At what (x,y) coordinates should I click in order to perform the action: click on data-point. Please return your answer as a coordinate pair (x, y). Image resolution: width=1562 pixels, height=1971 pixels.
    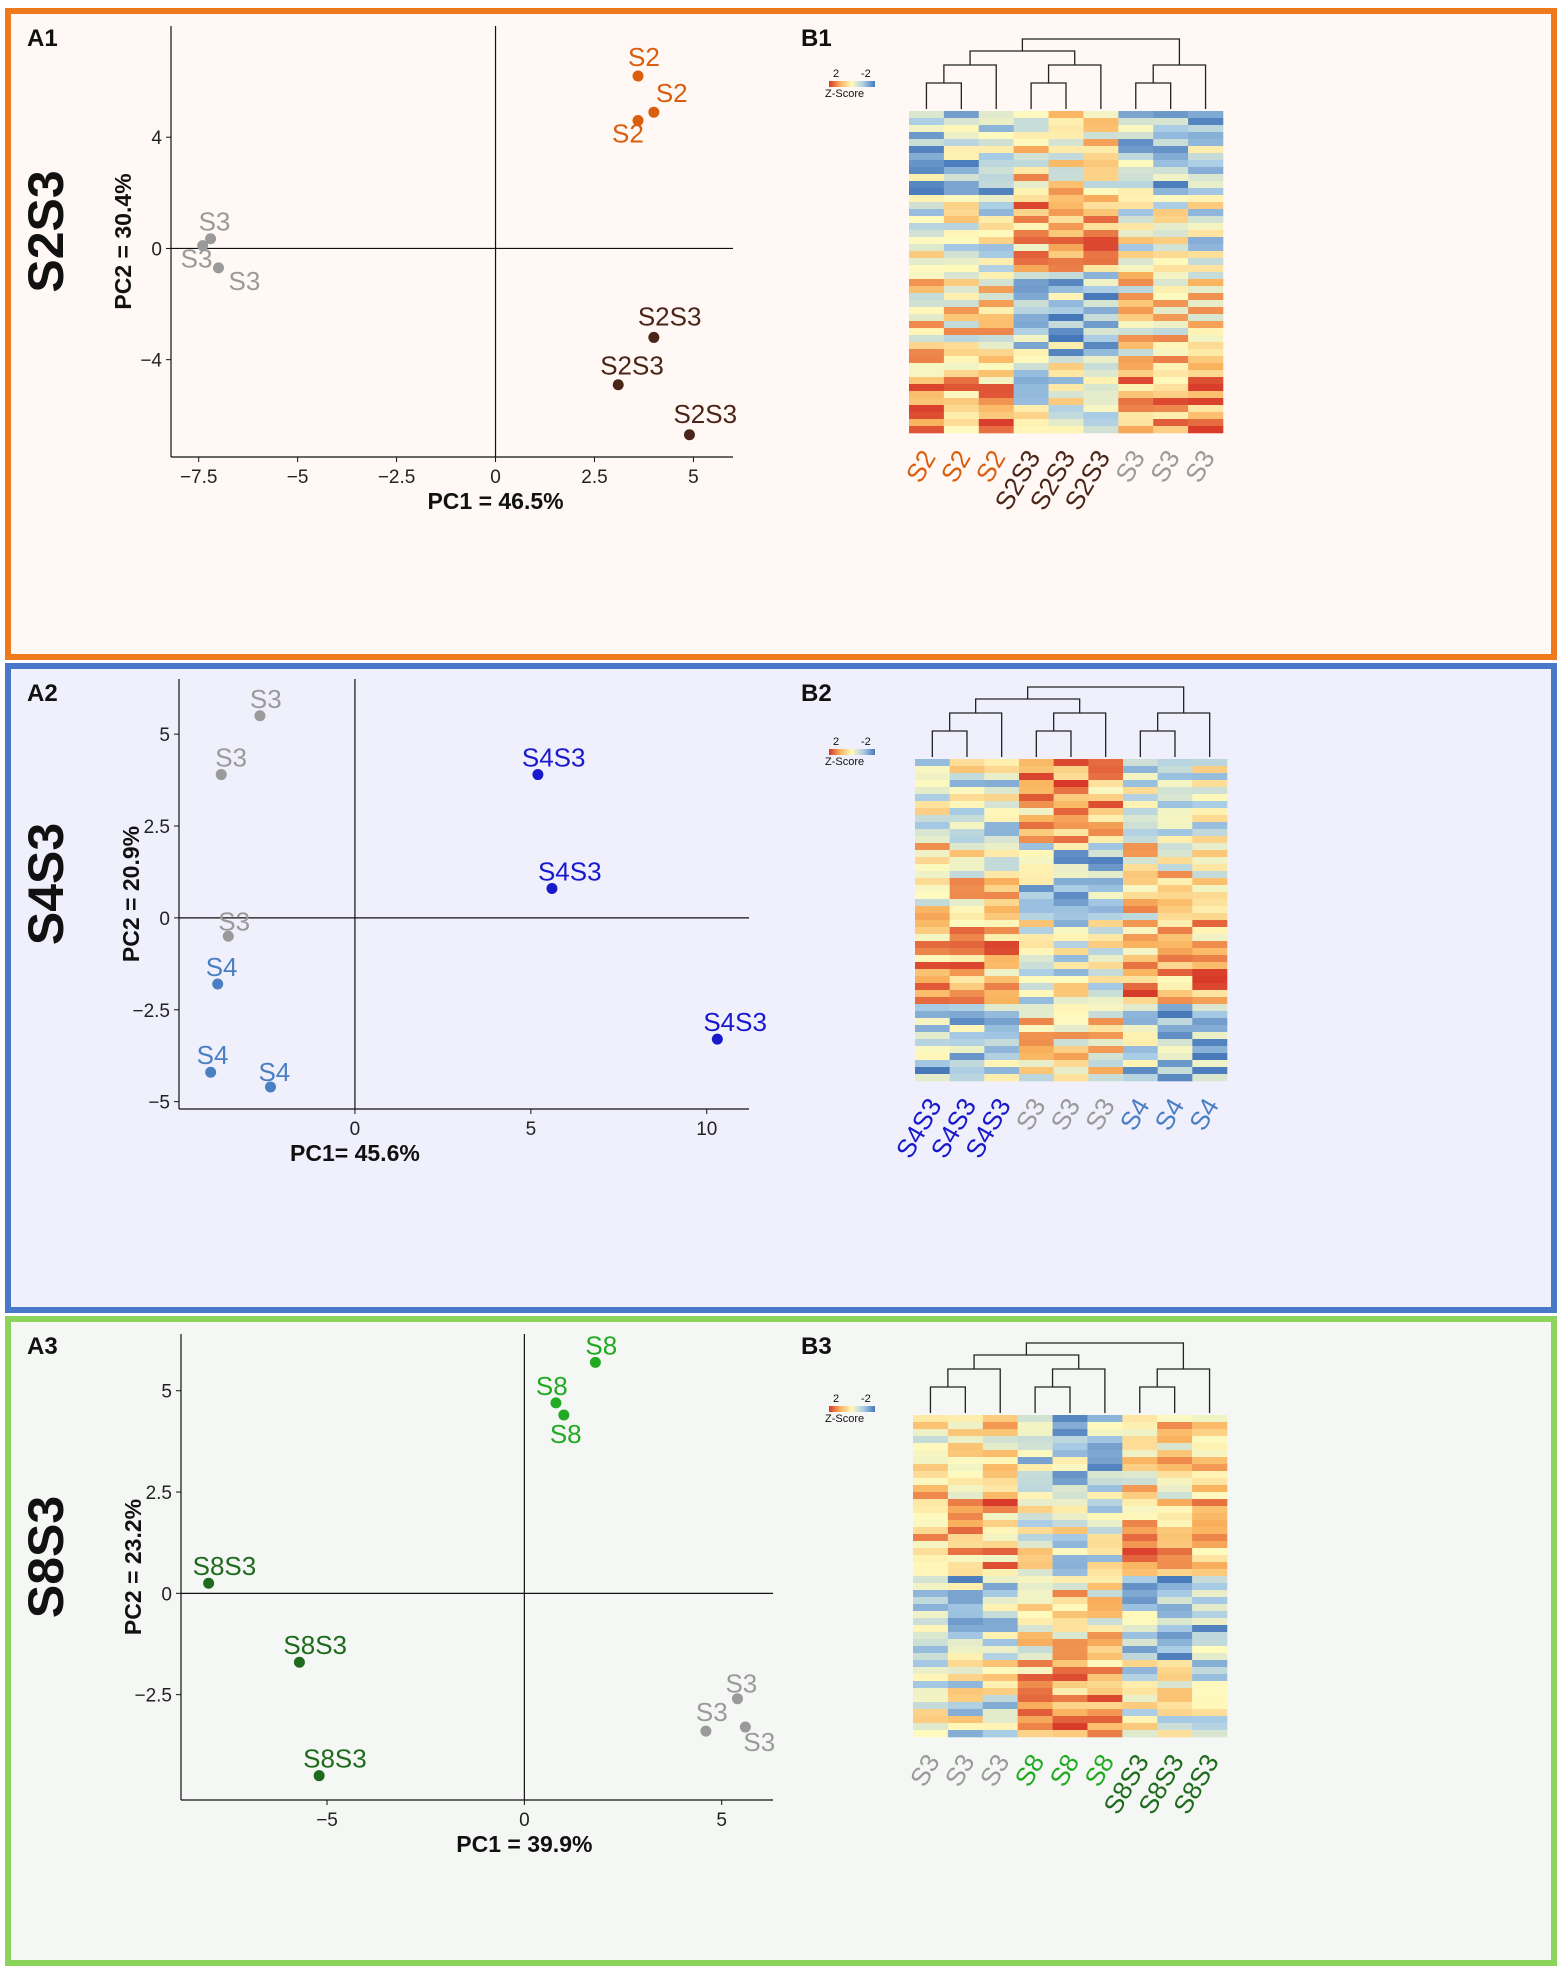
    Looking at the image, I should click on (706, 1731).